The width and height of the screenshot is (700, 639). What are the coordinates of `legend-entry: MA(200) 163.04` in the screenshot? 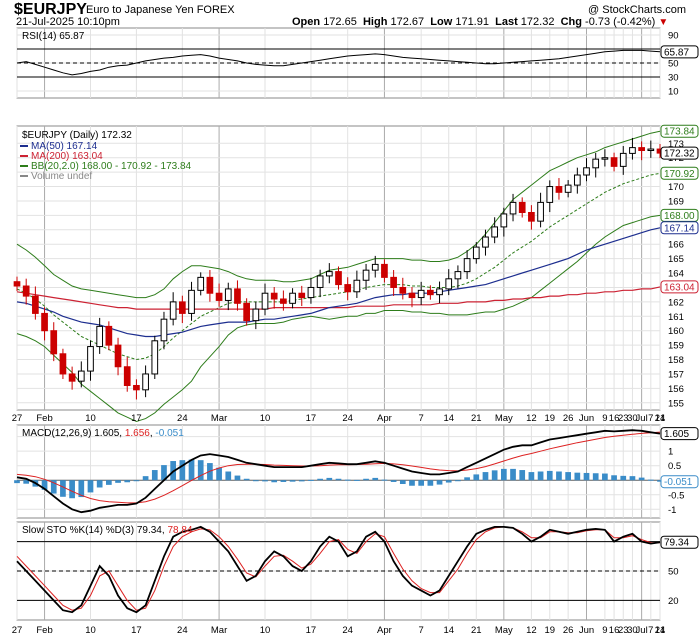 It's located at (67, 156).